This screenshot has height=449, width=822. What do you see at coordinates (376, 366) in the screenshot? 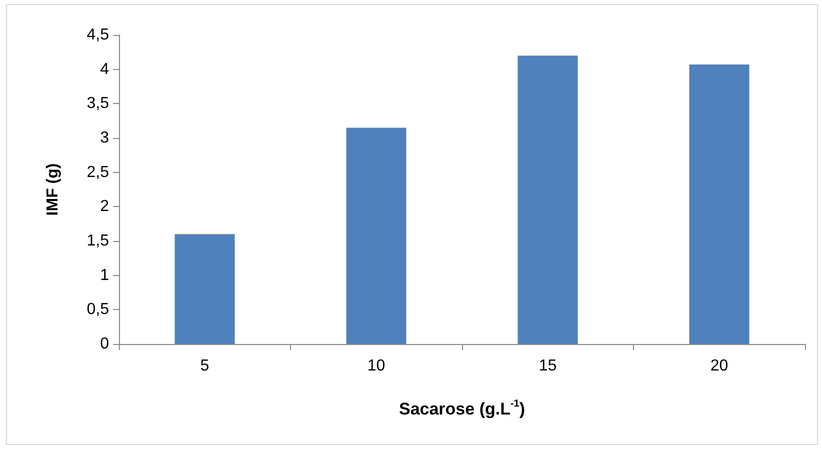
I see `x-tick-label: 10` at bounding box center [376, 366].